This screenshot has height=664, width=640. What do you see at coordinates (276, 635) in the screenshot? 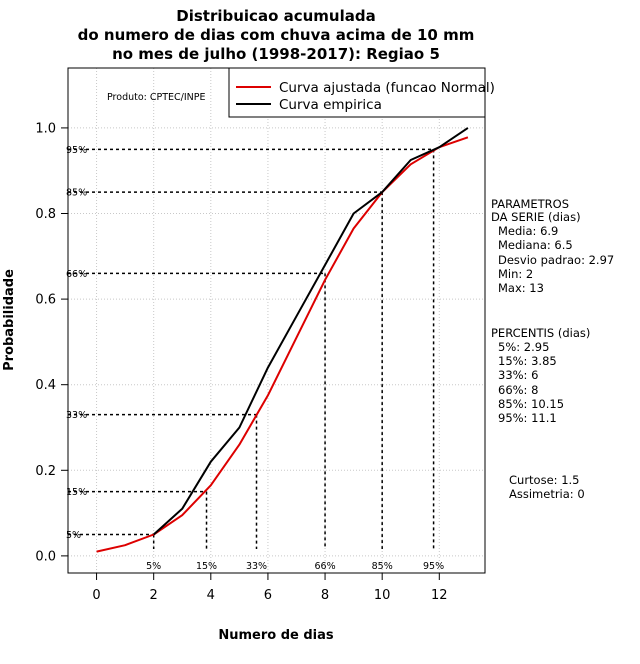
I see `x-axis-label: Numero de dias` at bounding box center [276, 635].